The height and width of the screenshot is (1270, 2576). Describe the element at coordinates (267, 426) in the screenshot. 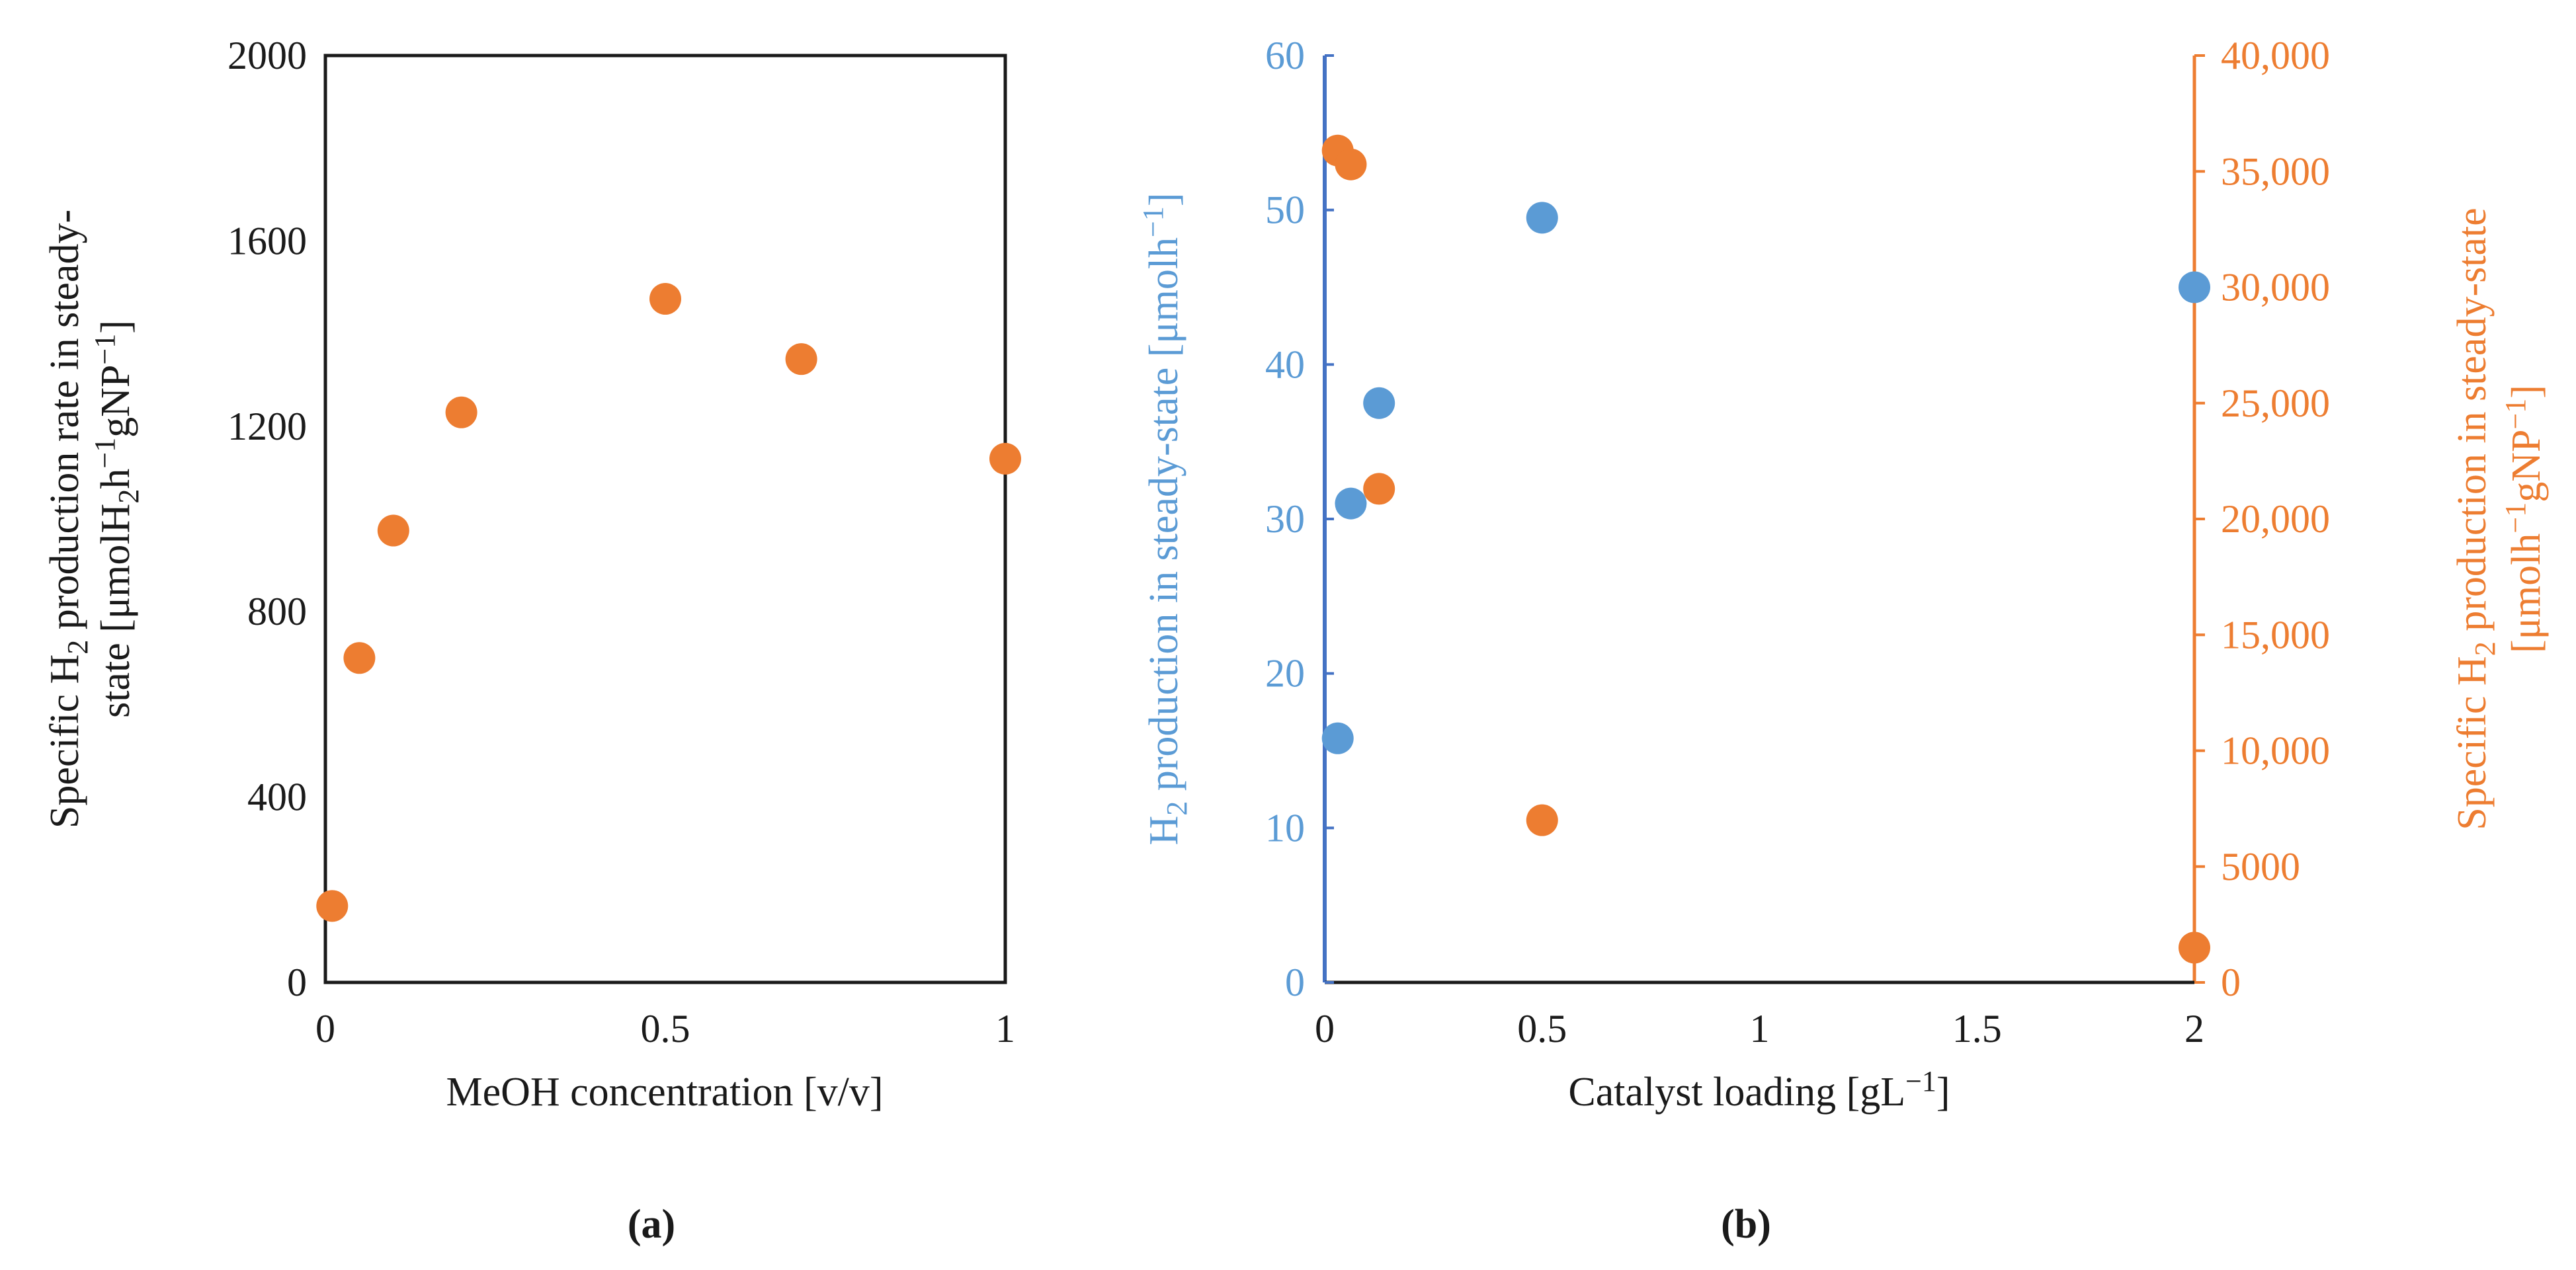

I see `panel-a-y-tick-label: 1200` at that location.